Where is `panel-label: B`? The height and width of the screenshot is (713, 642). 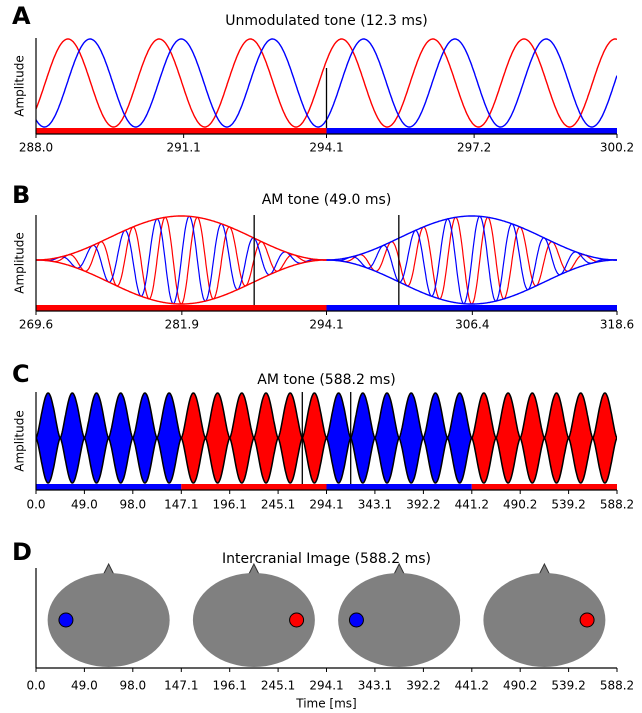
panel-label: B is located at coordinates (21, 195).